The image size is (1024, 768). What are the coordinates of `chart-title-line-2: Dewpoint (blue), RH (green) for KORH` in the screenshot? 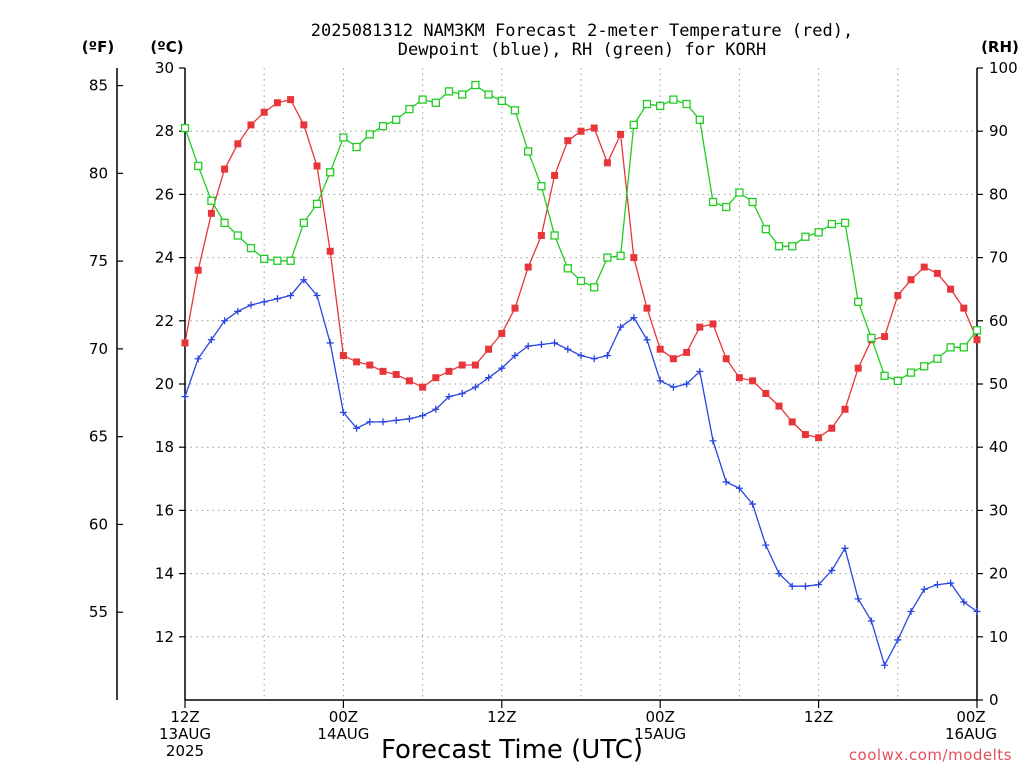 It's located at (582, 50).